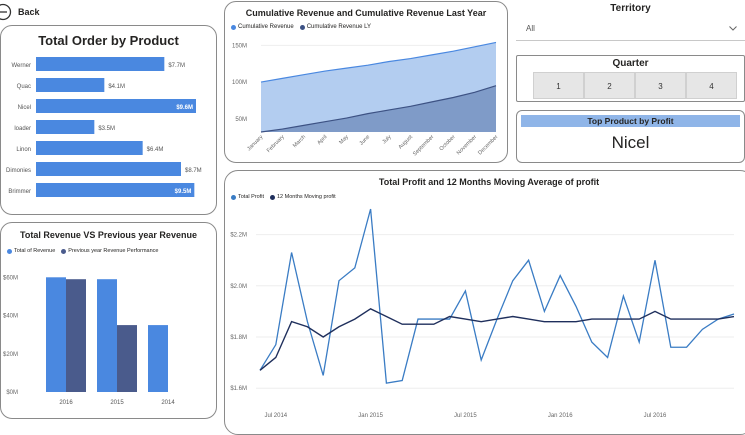 The width and height of the screenshot is (745, 435). Describe the element at coordinates (365, 140) in the screenshot. I see `x-tick-label: June` at that location.